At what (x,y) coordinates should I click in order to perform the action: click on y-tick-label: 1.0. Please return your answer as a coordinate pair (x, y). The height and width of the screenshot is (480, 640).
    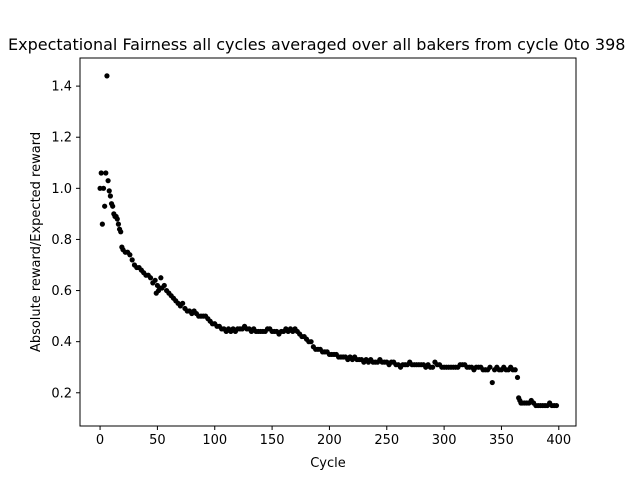
    Looking at the image, I should click on (61, 189).